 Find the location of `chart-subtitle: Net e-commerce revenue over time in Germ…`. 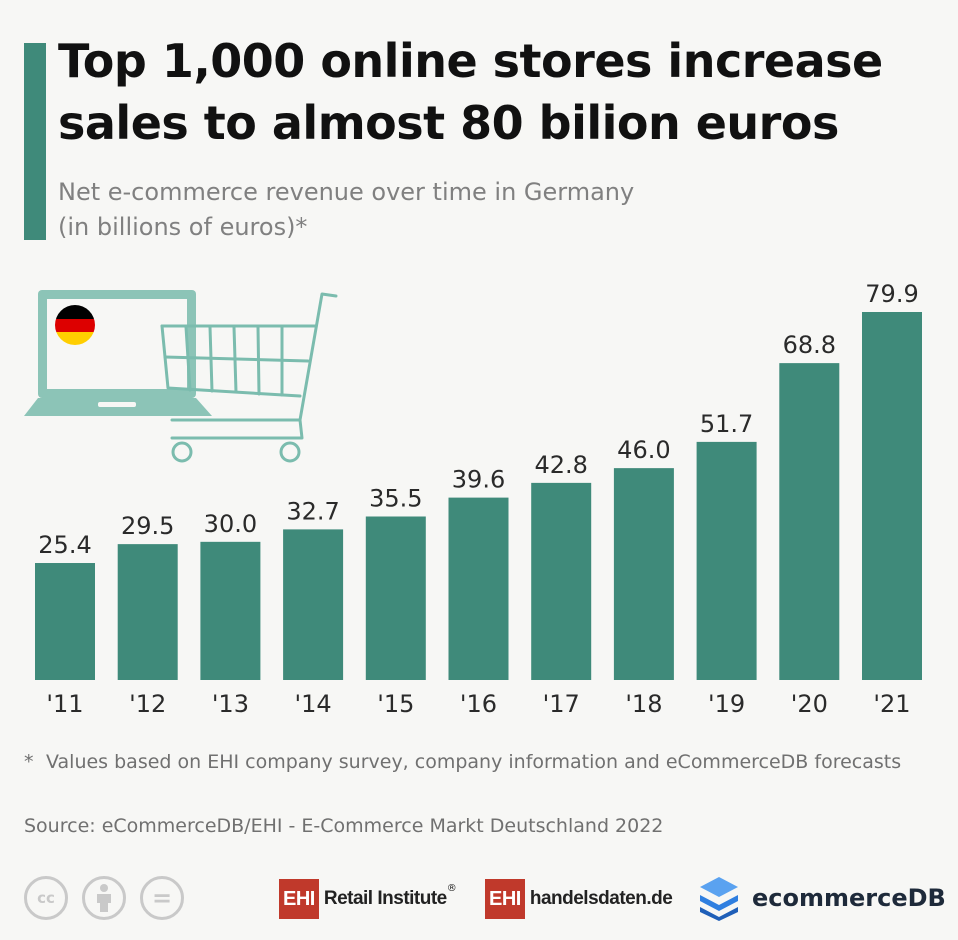

chart-subtitle: Net e-commerce revenue over time in Germ… is located at coordinates (488, 210).